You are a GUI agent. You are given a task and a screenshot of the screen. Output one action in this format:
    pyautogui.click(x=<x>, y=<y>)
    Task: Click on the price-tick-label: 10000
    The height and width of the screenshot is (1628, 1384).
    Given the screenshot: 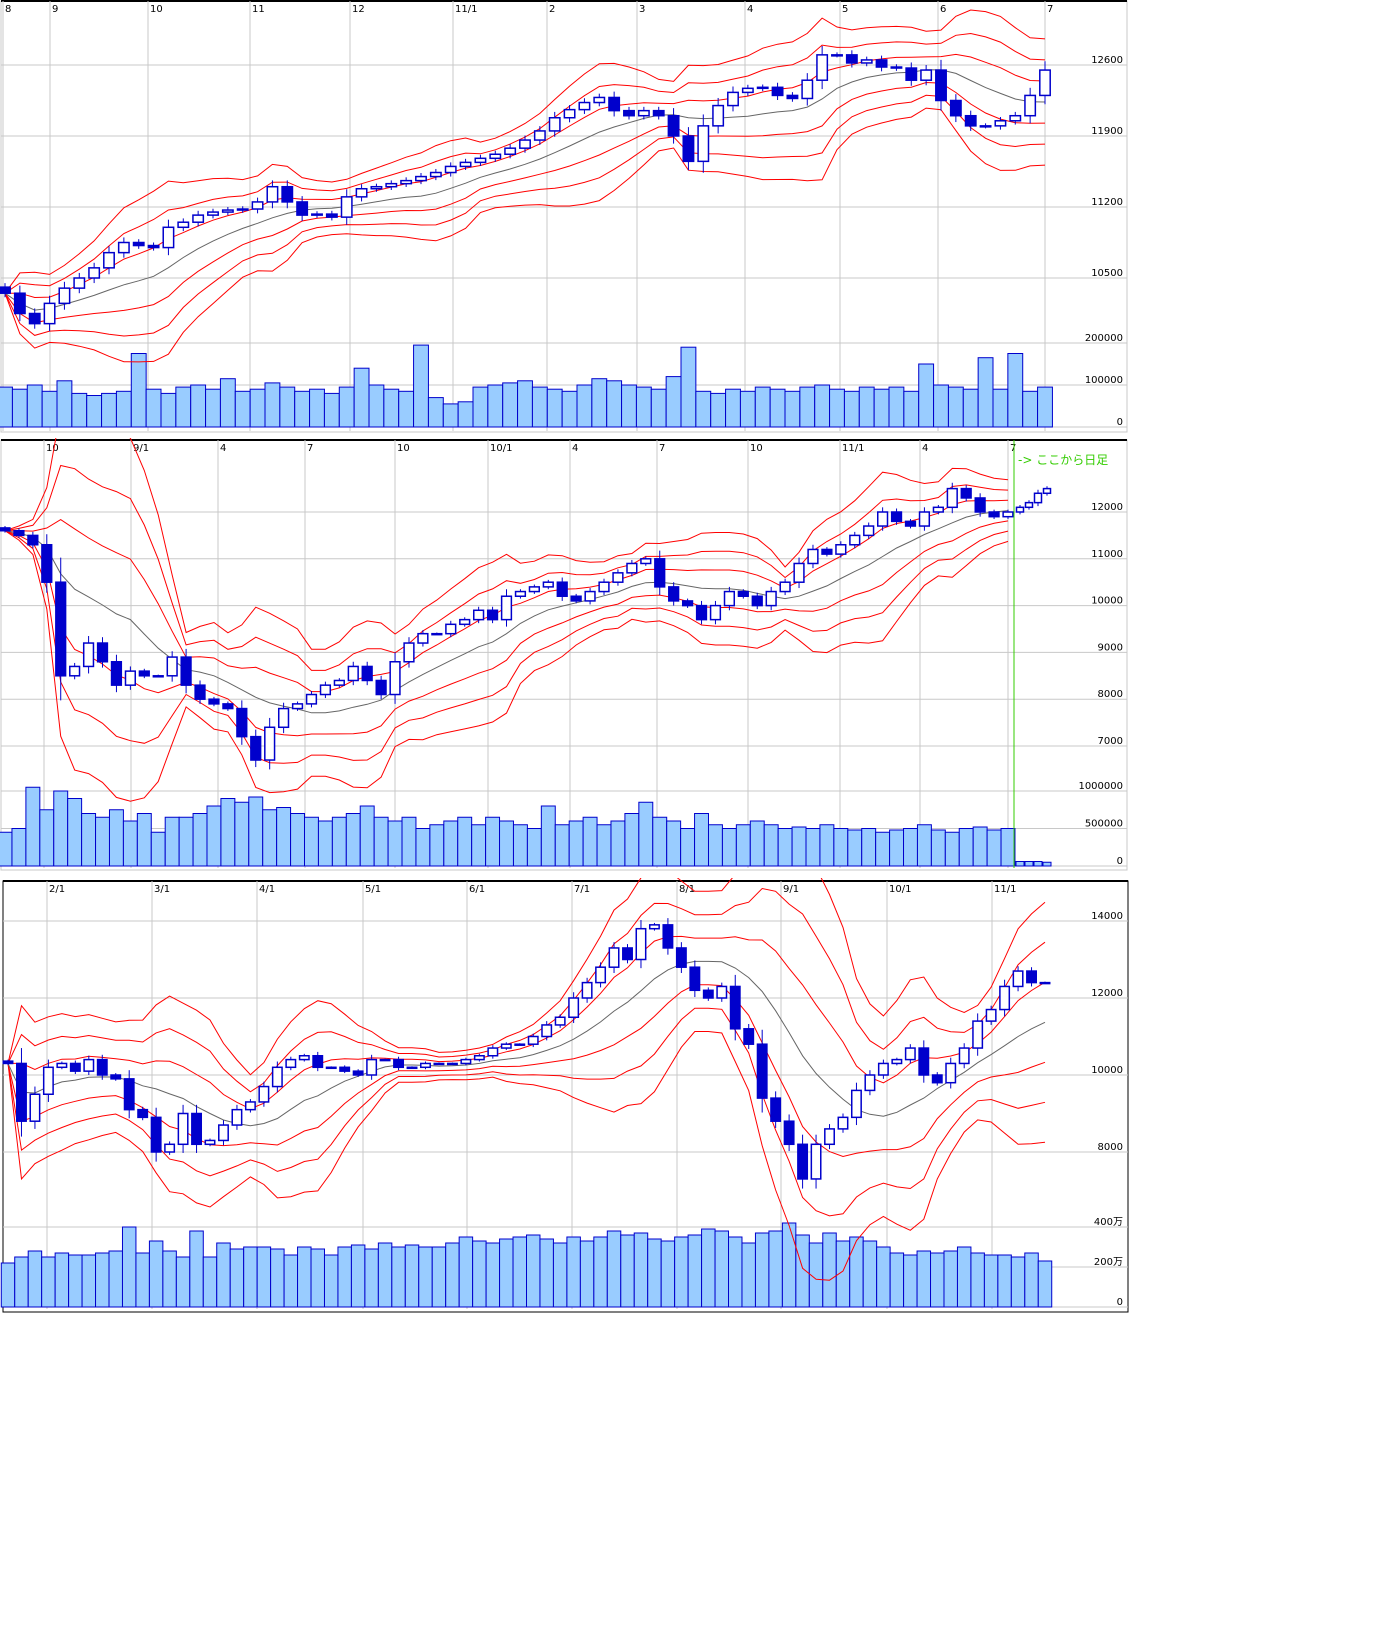 What is the action you would take?
    pyautogui.click(x=1107, y=1070)
    